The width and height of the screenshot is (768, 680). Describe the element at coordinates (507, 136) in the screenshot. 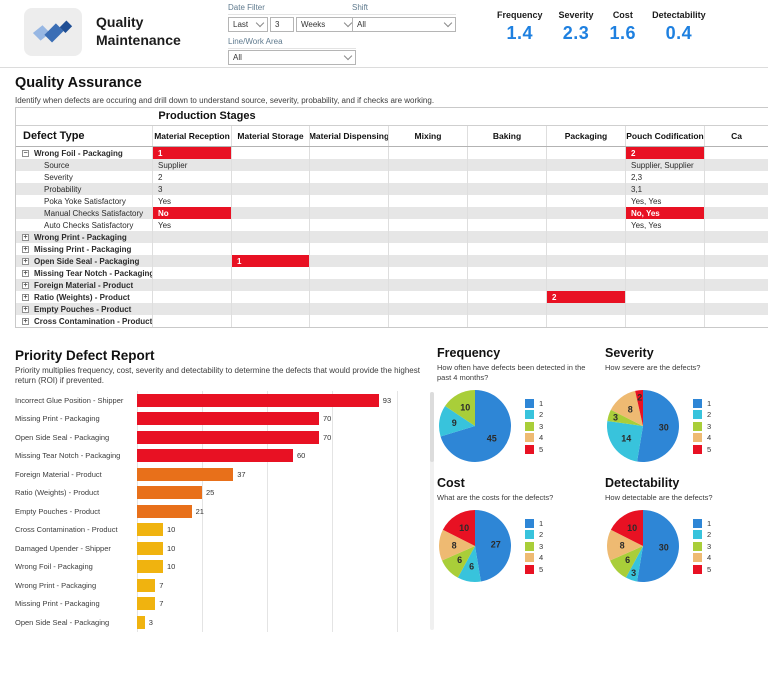

I see `column-header: Baking` at that location.